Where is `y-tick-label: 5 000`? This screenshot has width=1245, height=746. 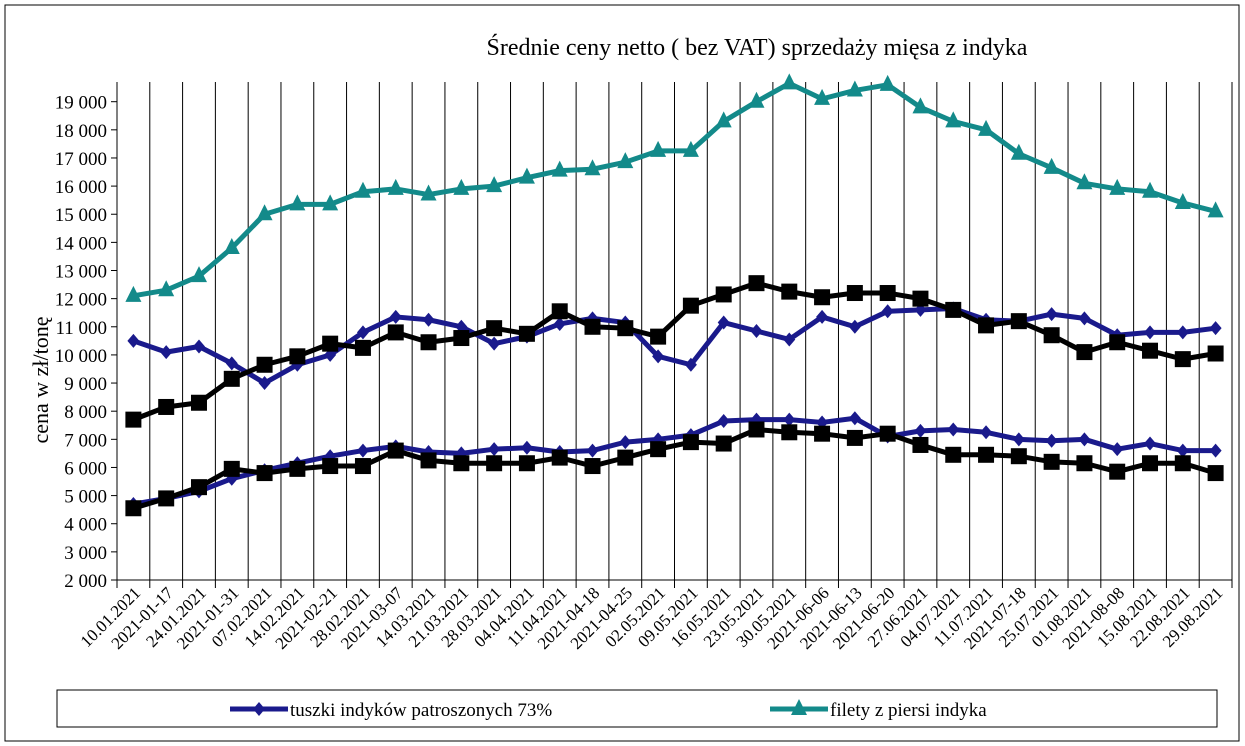 y-tick-label: 5 000 is located at coordinates (85, 497).